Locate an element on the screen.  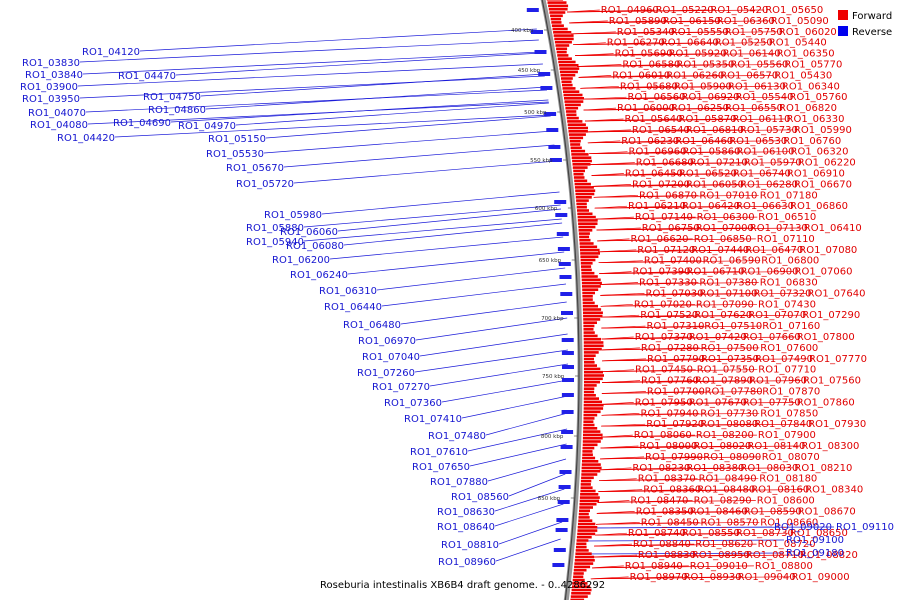
forward-gene-label: RO1_07940 is located at coordinates (670, 413).